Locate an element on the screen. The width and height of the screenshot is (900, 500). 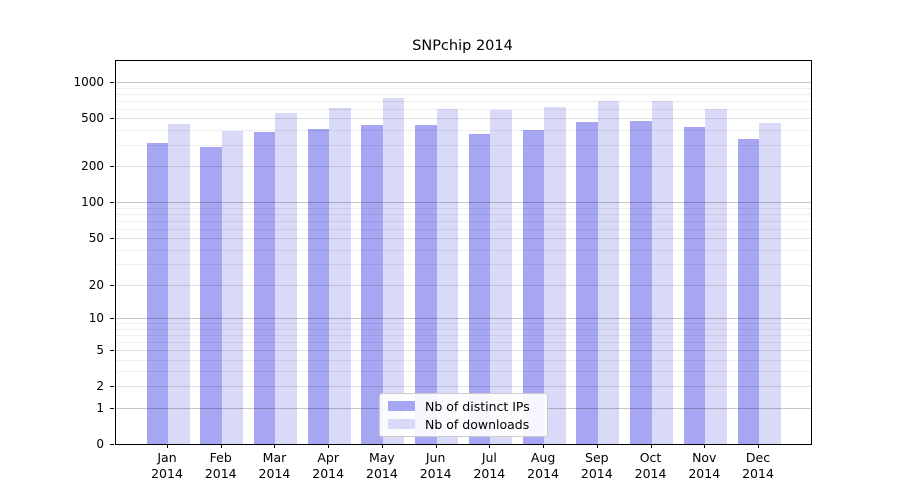
x-tick-aug is located at coordinates (544, 446).